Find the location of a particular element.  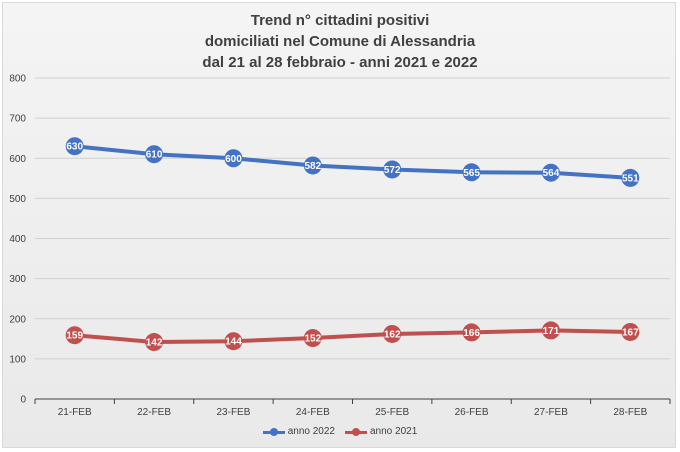

data-label: 162 is located at coordinates (392, 334).